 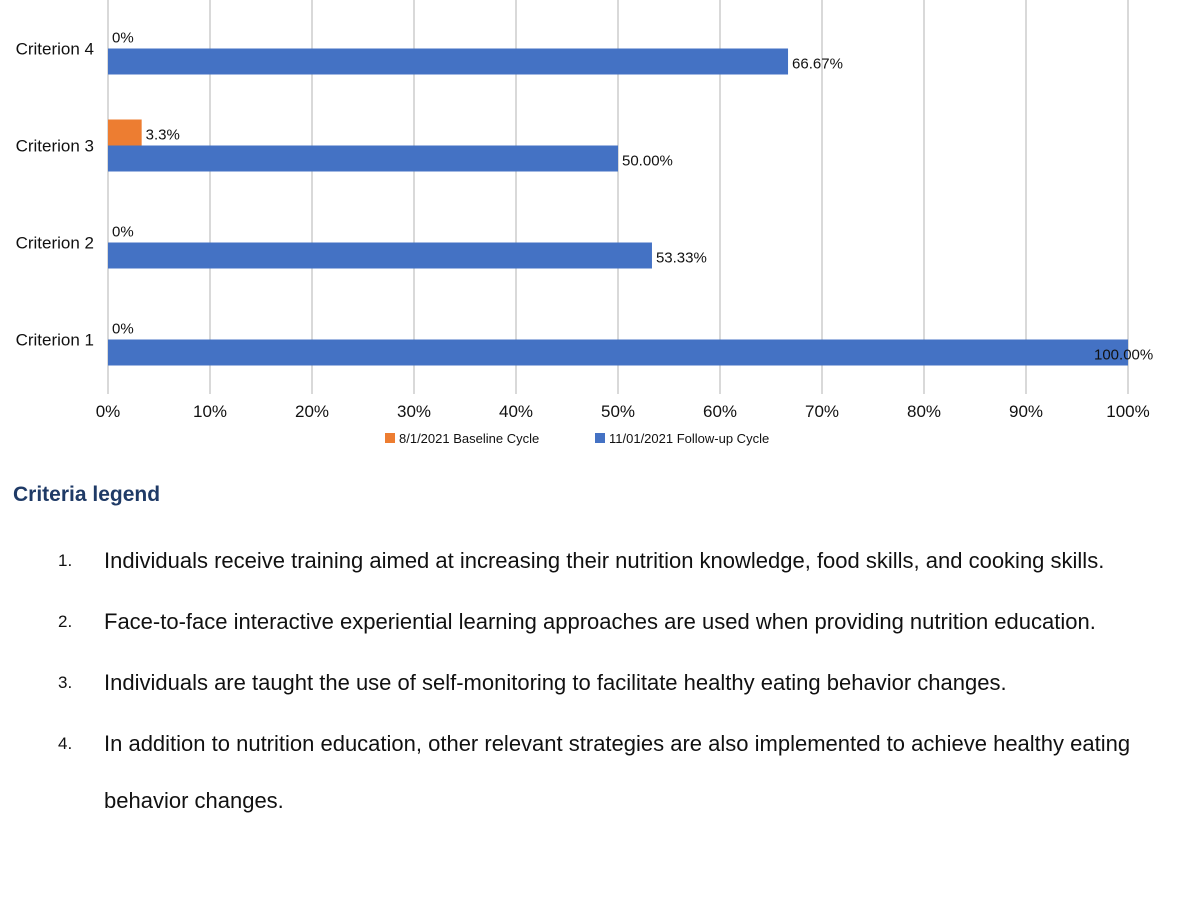 I want to click on x-tick-label: 40%, so click(x=516, y=411).